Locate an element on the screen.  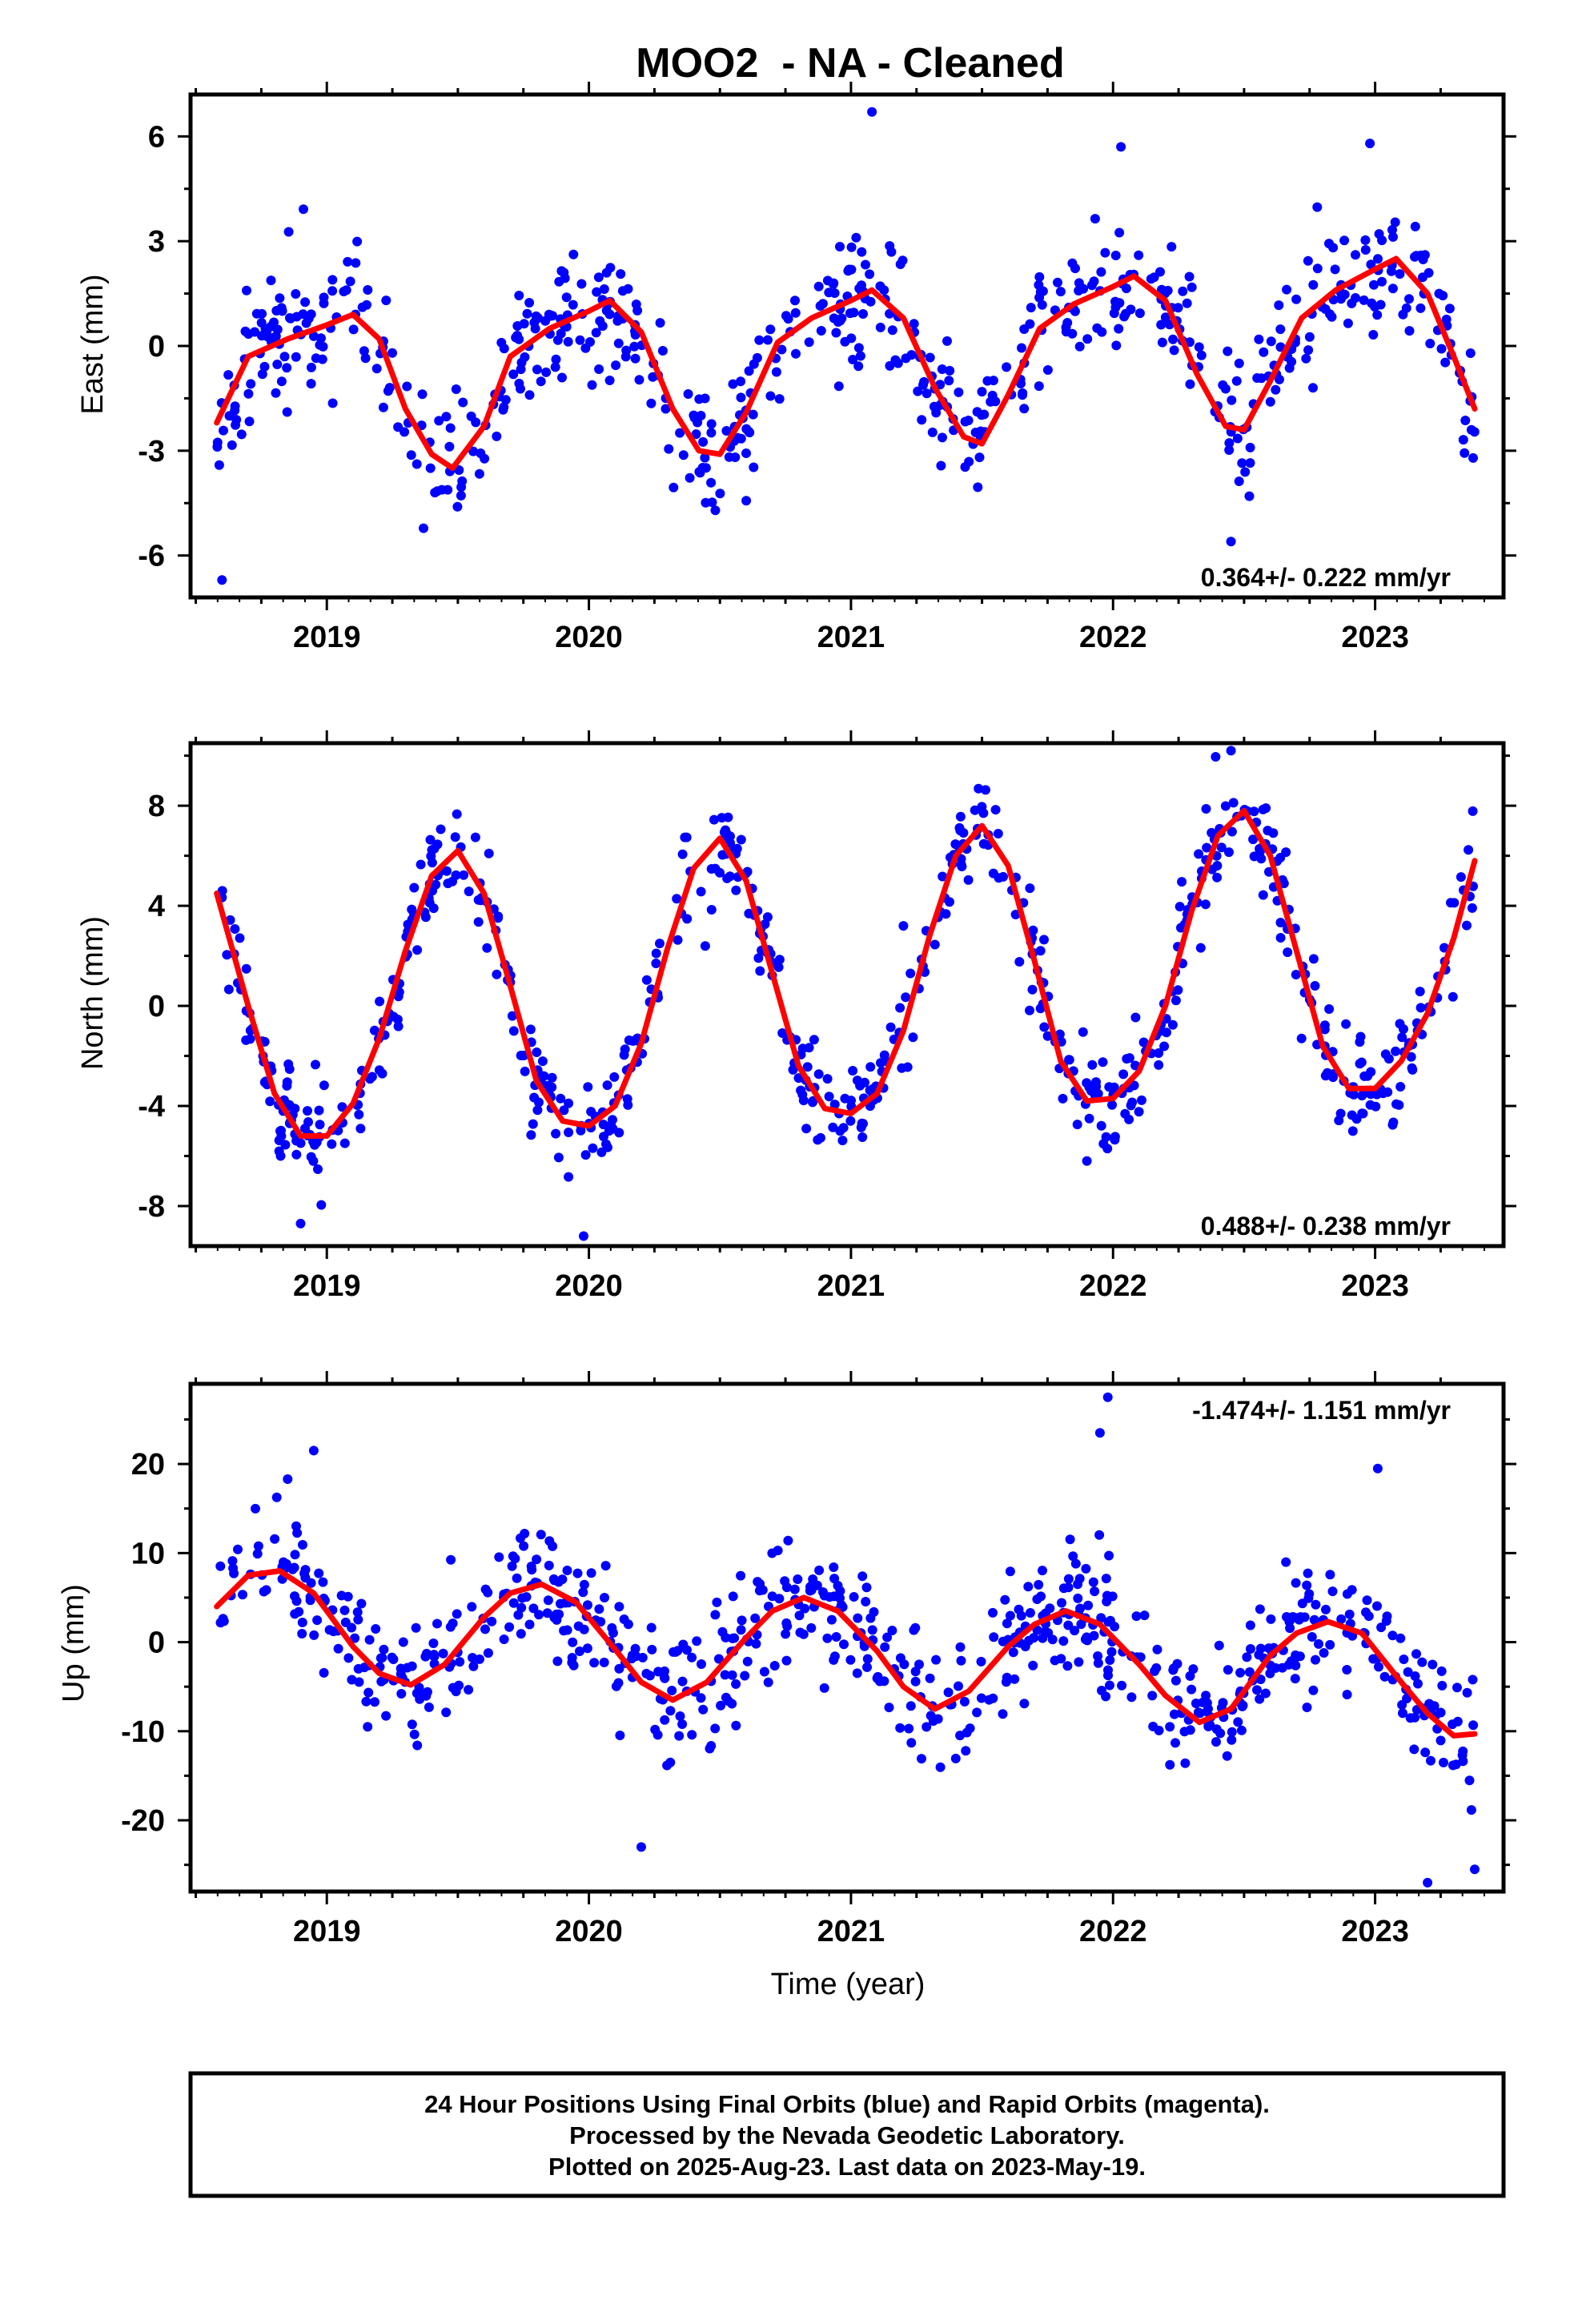
up-fit-line is located at coordinates (846, 1653).